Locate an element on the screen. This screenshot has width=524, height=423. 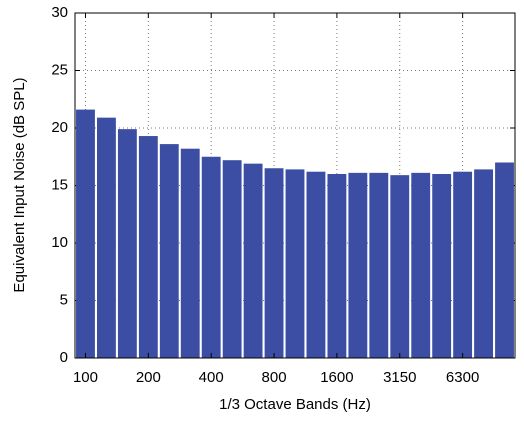
y-axis-label: Equivalent Input Noise (dB SPL) is located at coordinates (19, 184).